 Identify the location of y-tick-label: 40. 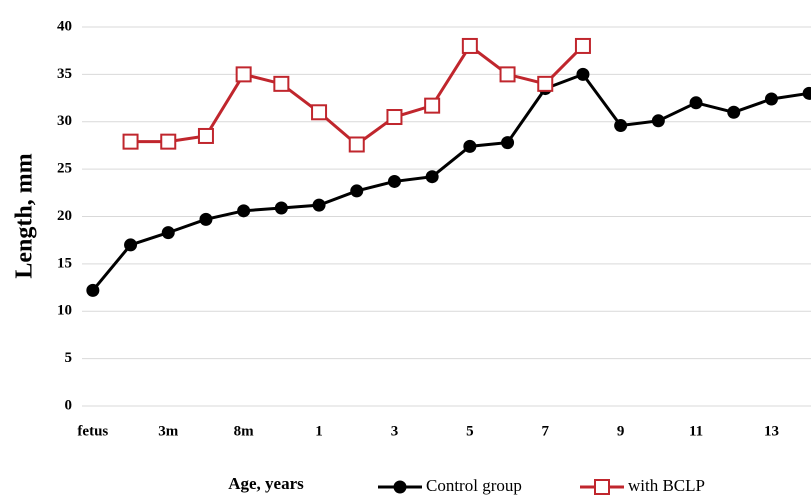
(64, 26).